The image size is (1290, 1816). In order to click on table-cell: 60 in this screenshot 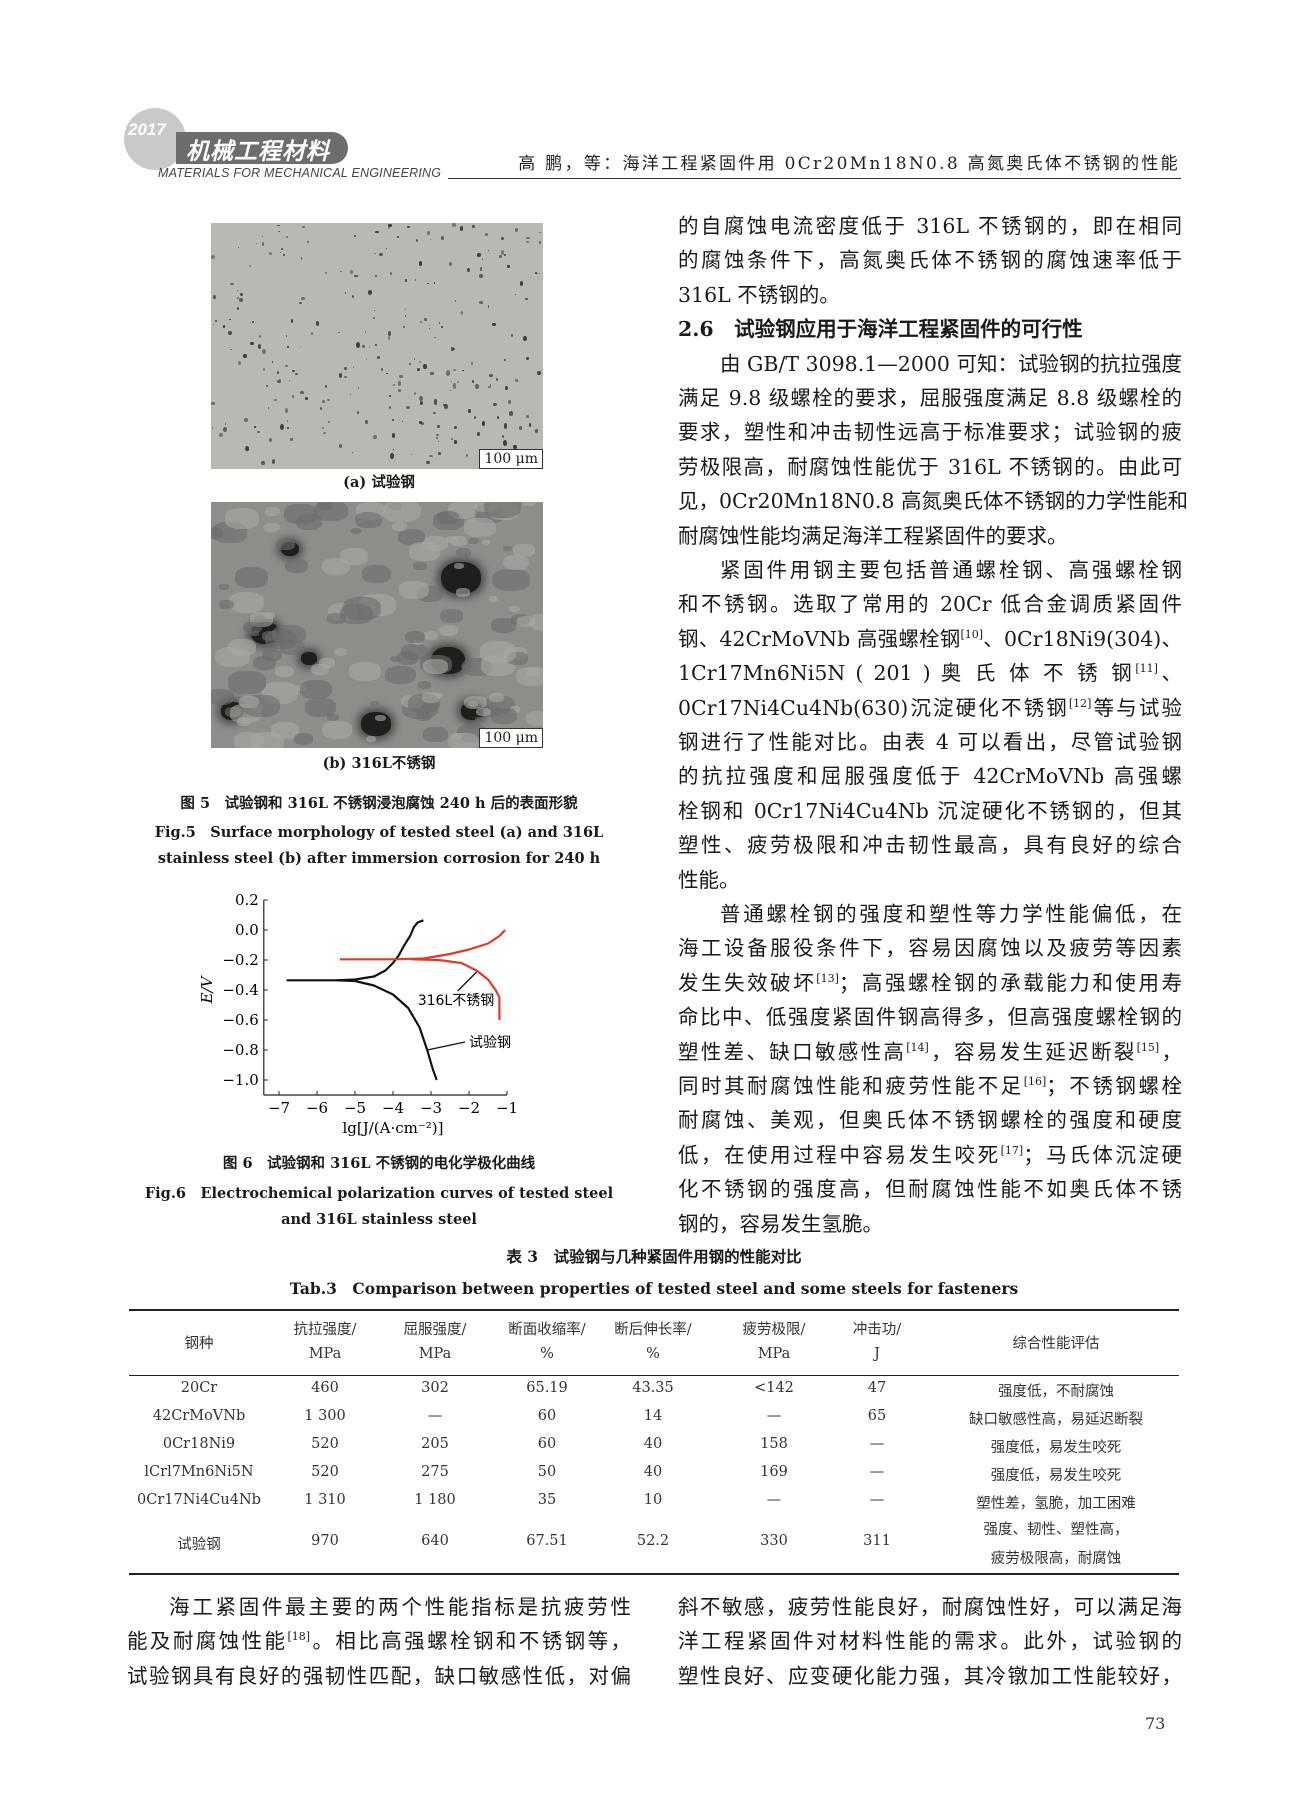, I will do `click(547, 1444)`.